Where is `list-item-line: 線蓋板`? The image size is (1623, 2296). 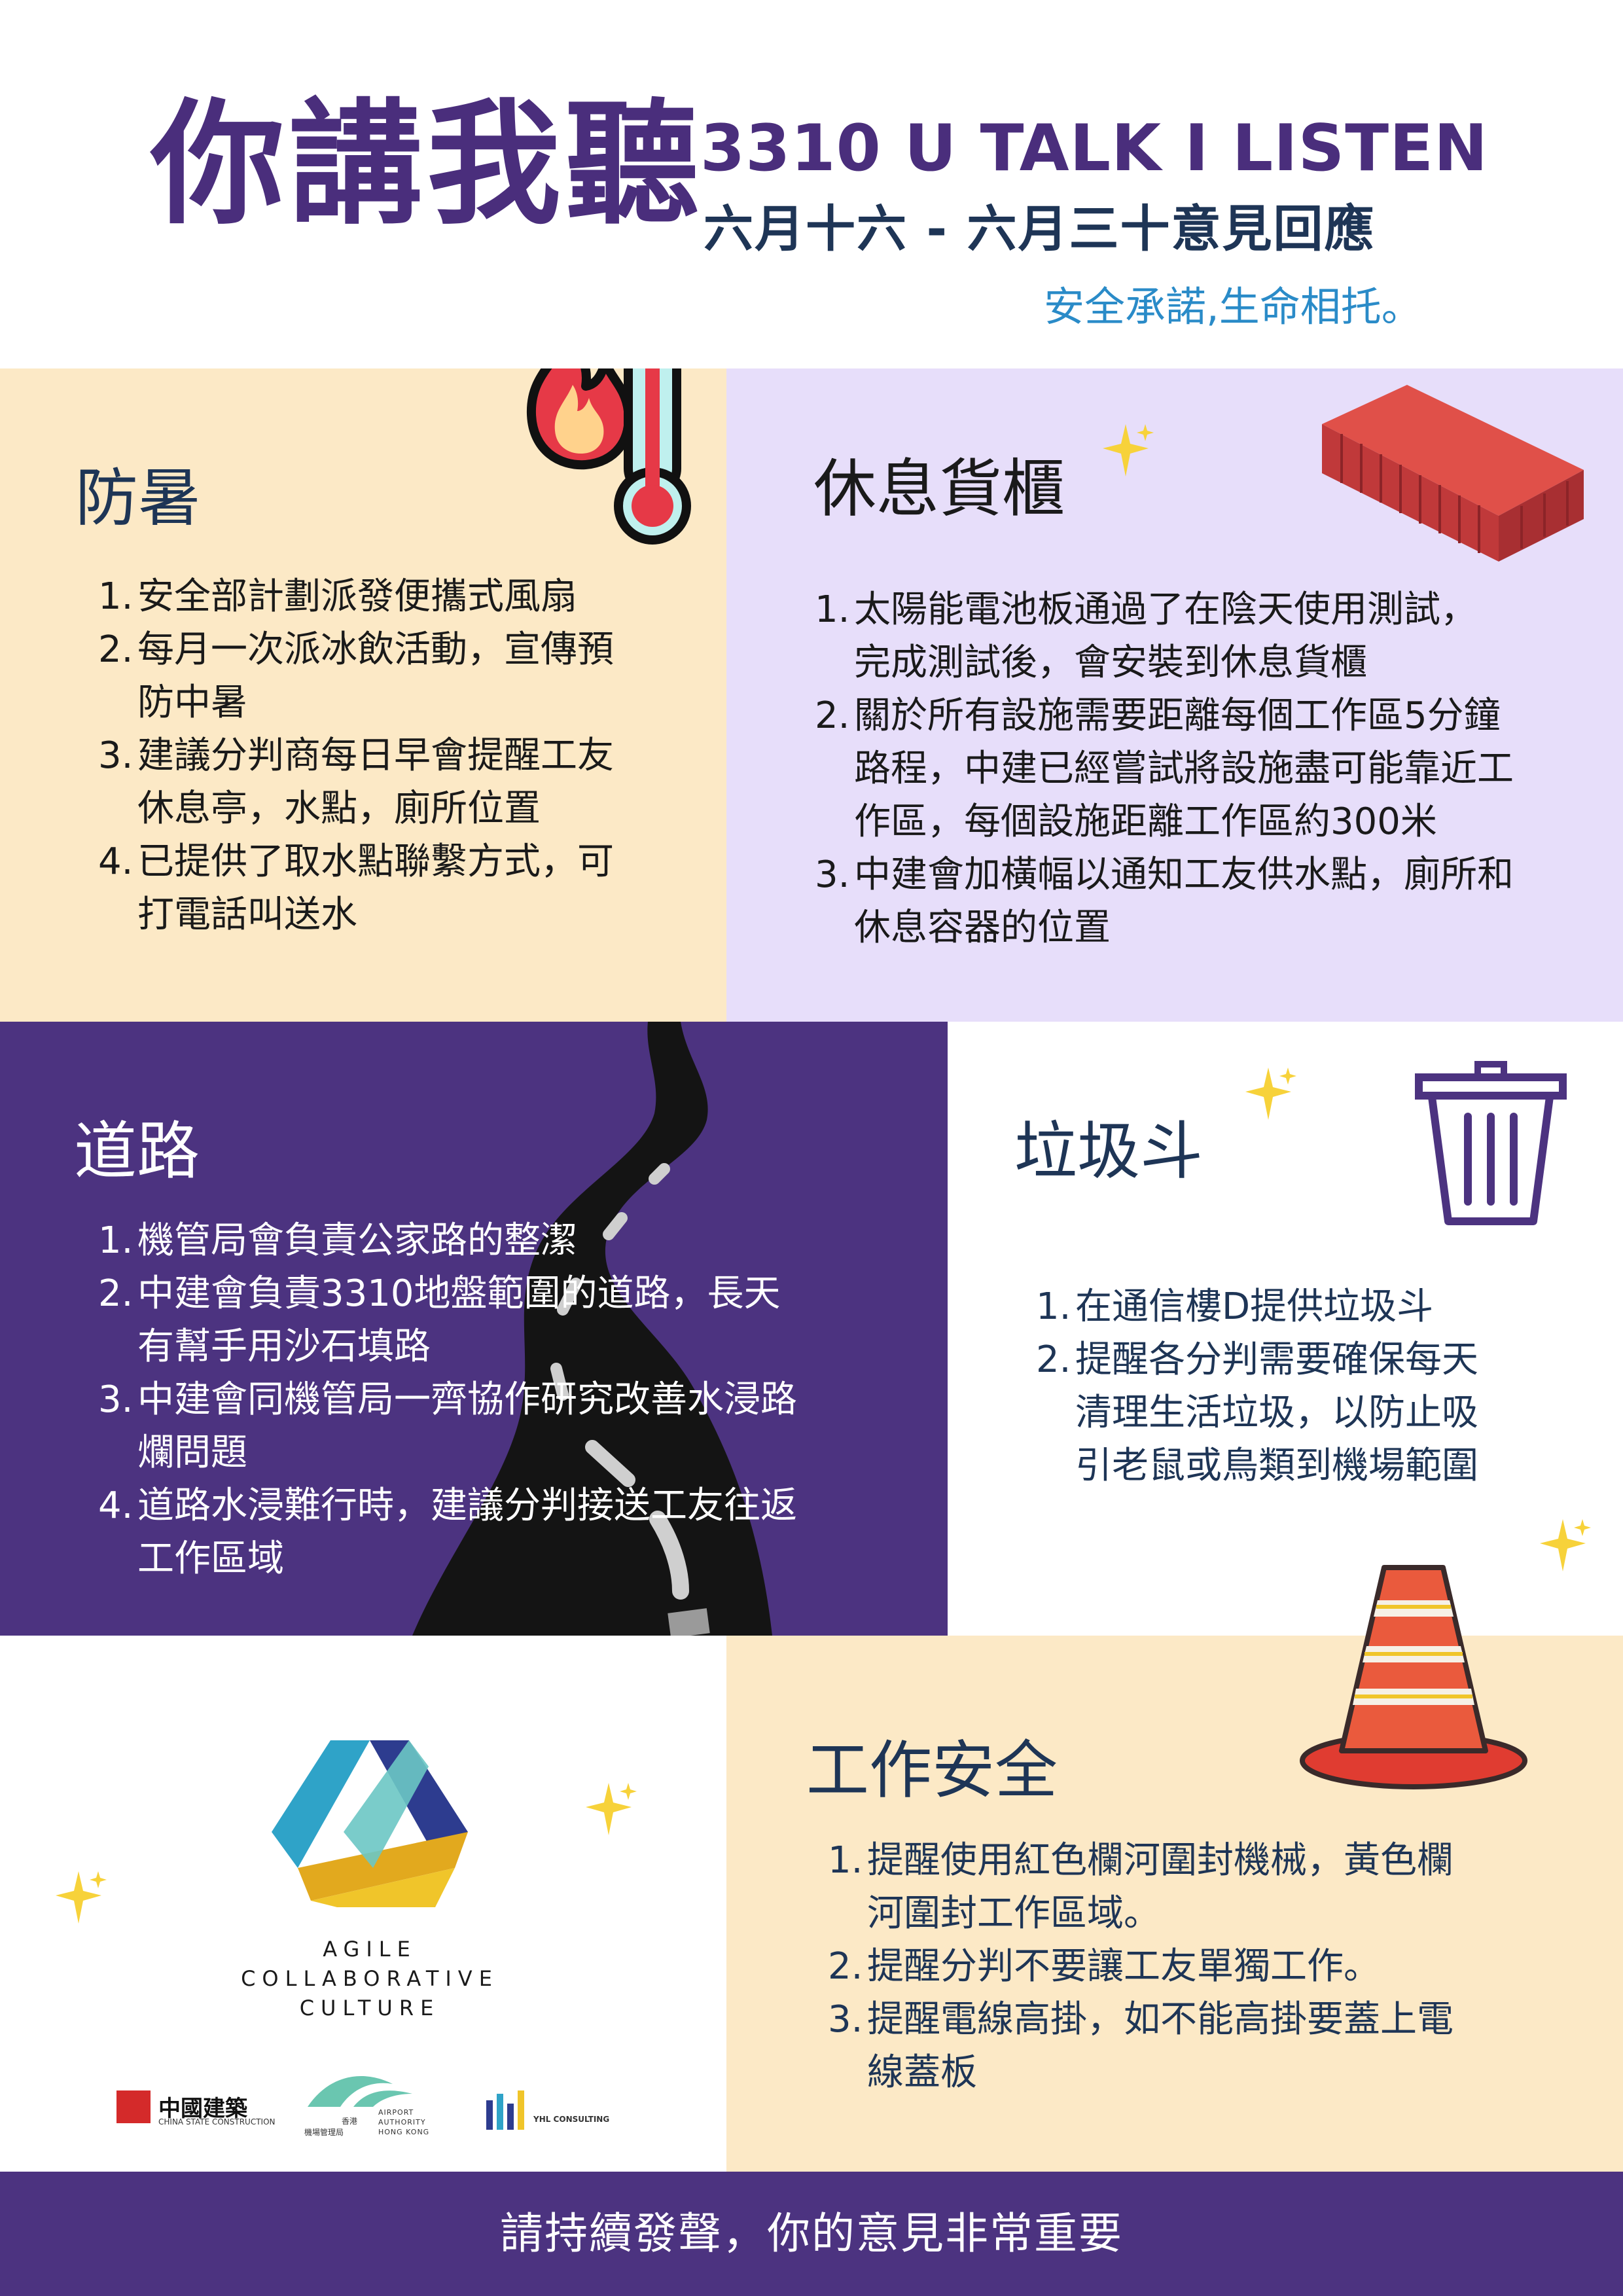
list-item-line: 線蓋板 is located at coordinates (922, 2072).